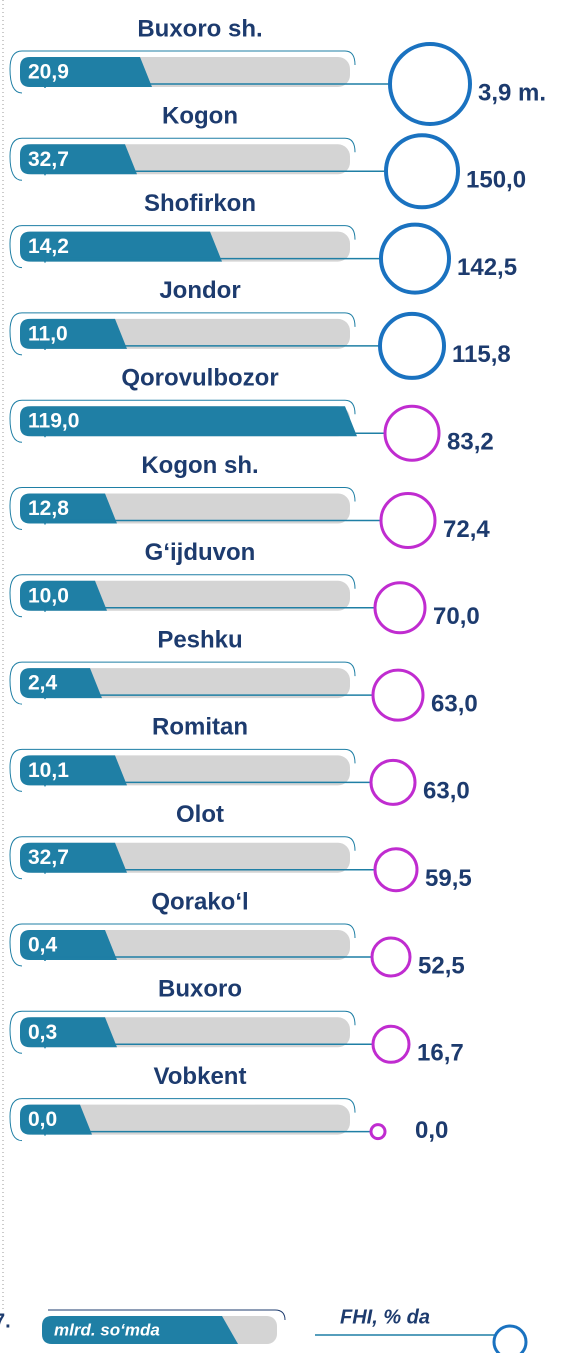  Describe the element at coordinates (441, 965) in the screenshot. I see `fhi-value: 52,5` at that location.